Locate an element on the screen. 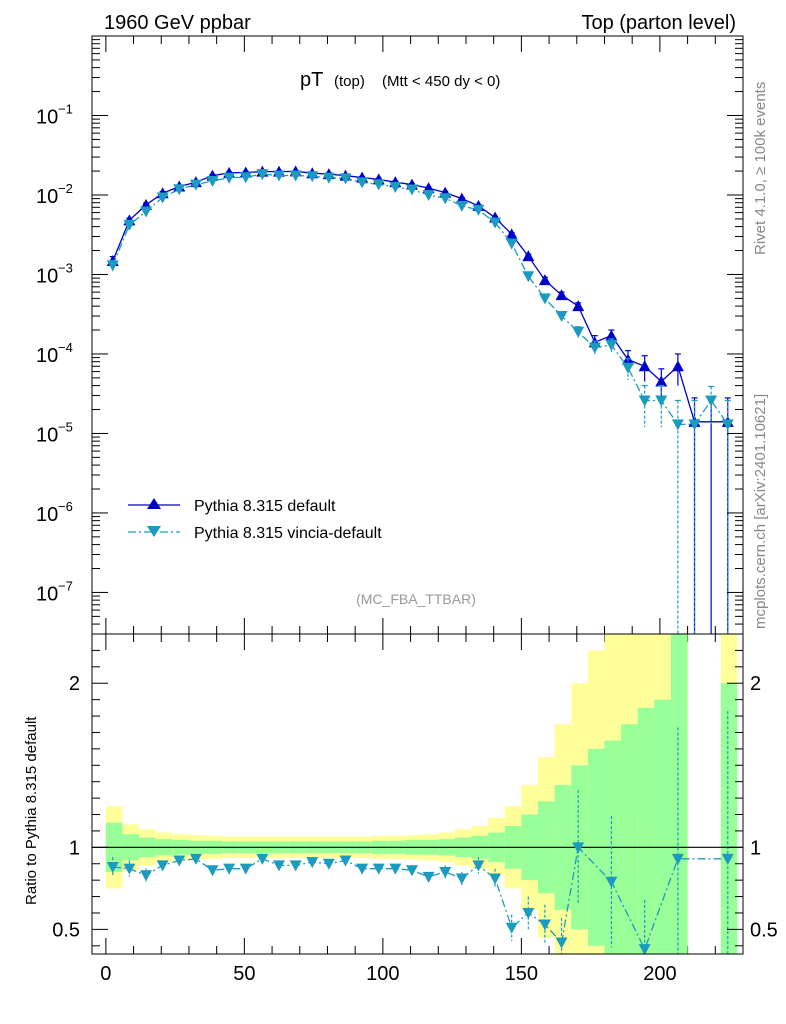 This screenshot has height=1024, width=786. x-tick-label: 100 is located at coordinates (382, 974).